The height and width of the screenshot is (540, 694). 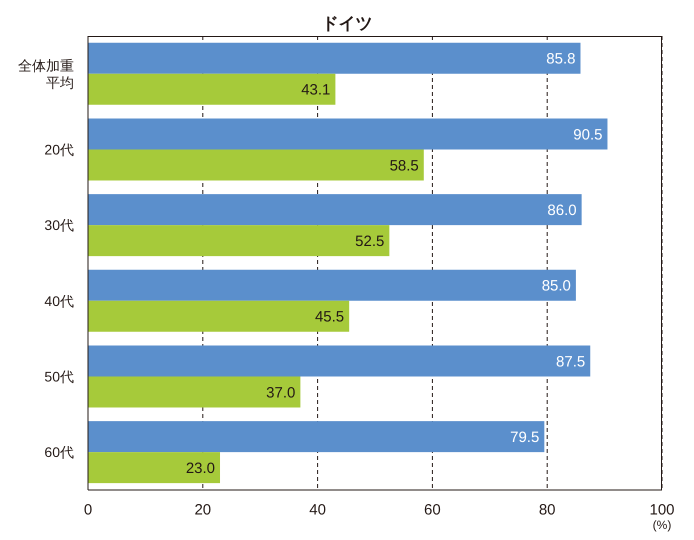 I want to click on data-label: 37.0, so click(x=281, y=393).